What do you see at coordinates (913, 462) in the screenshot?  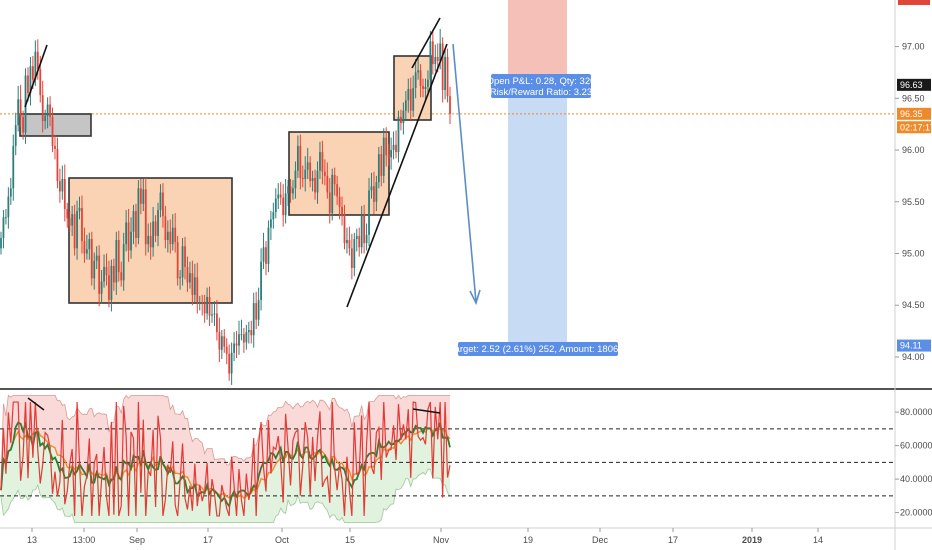 I see `oscillator-axis: 80.0000 60.0000 40.0000 20.0000` at bounding box center [913, 462].